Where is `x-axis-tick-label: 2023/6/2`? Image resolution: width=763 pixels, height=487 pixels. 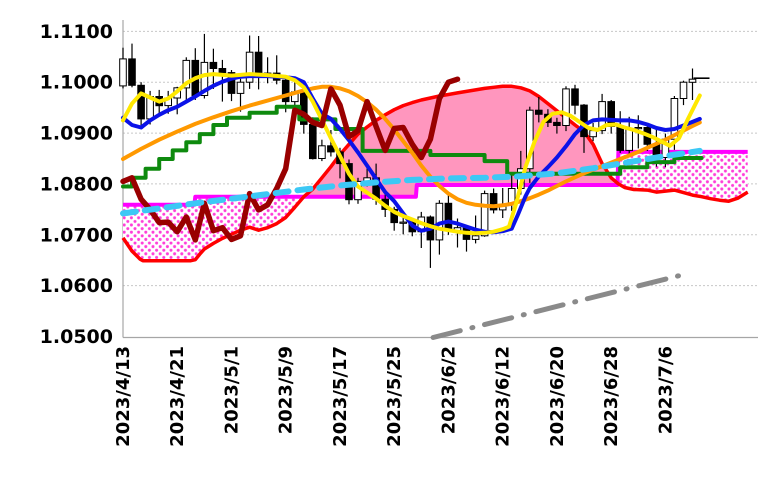 x-axis-tick-label: 2023/6/2 is located at coordinates (448, 390).